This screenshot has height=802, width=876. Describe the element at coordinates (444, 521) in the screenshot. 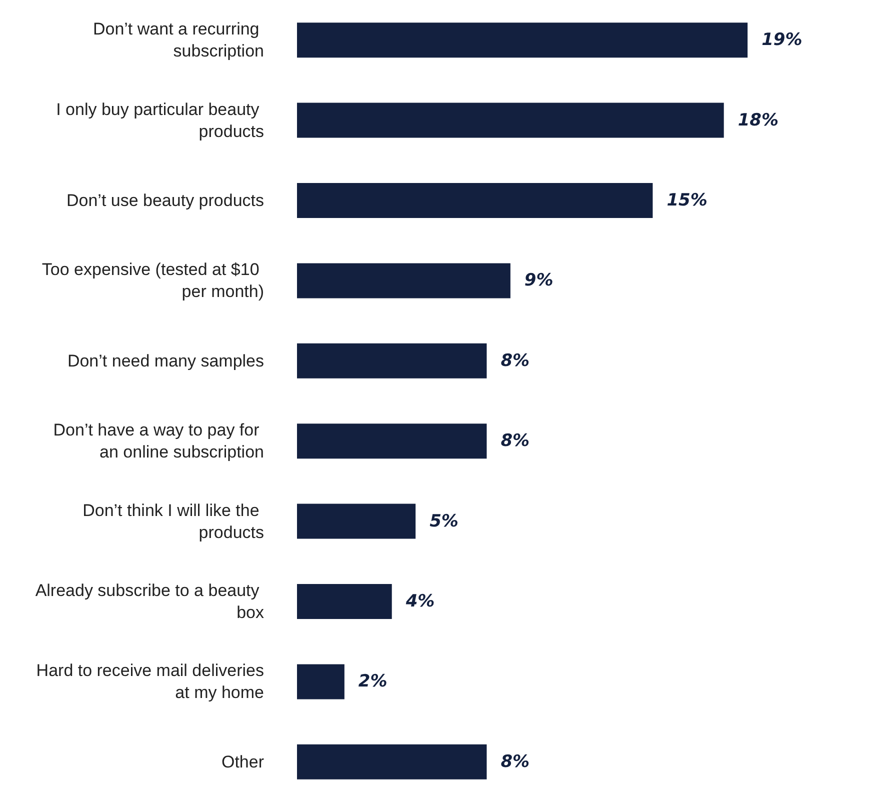

I see `data-label: 5%` at that location.